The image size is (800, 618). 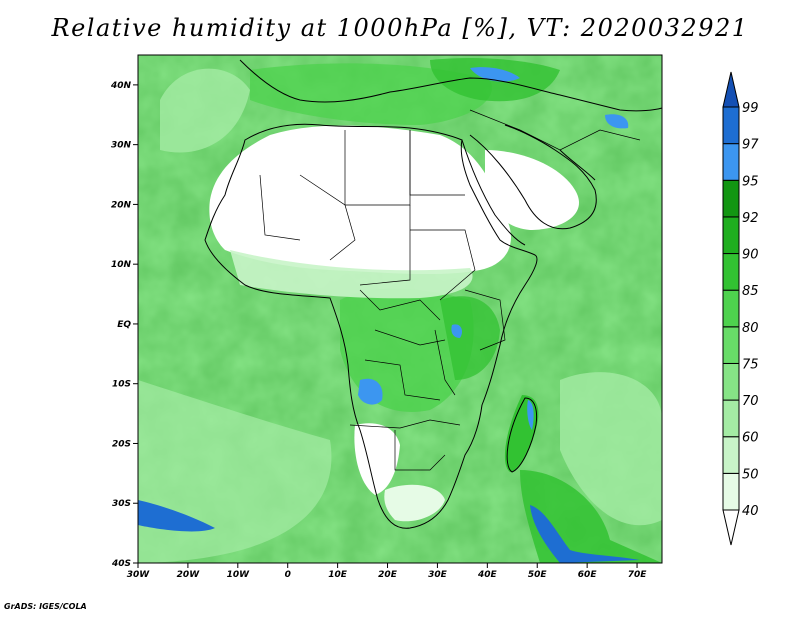 I want to click on field-arabia-dry, so click(x=532, y=190).